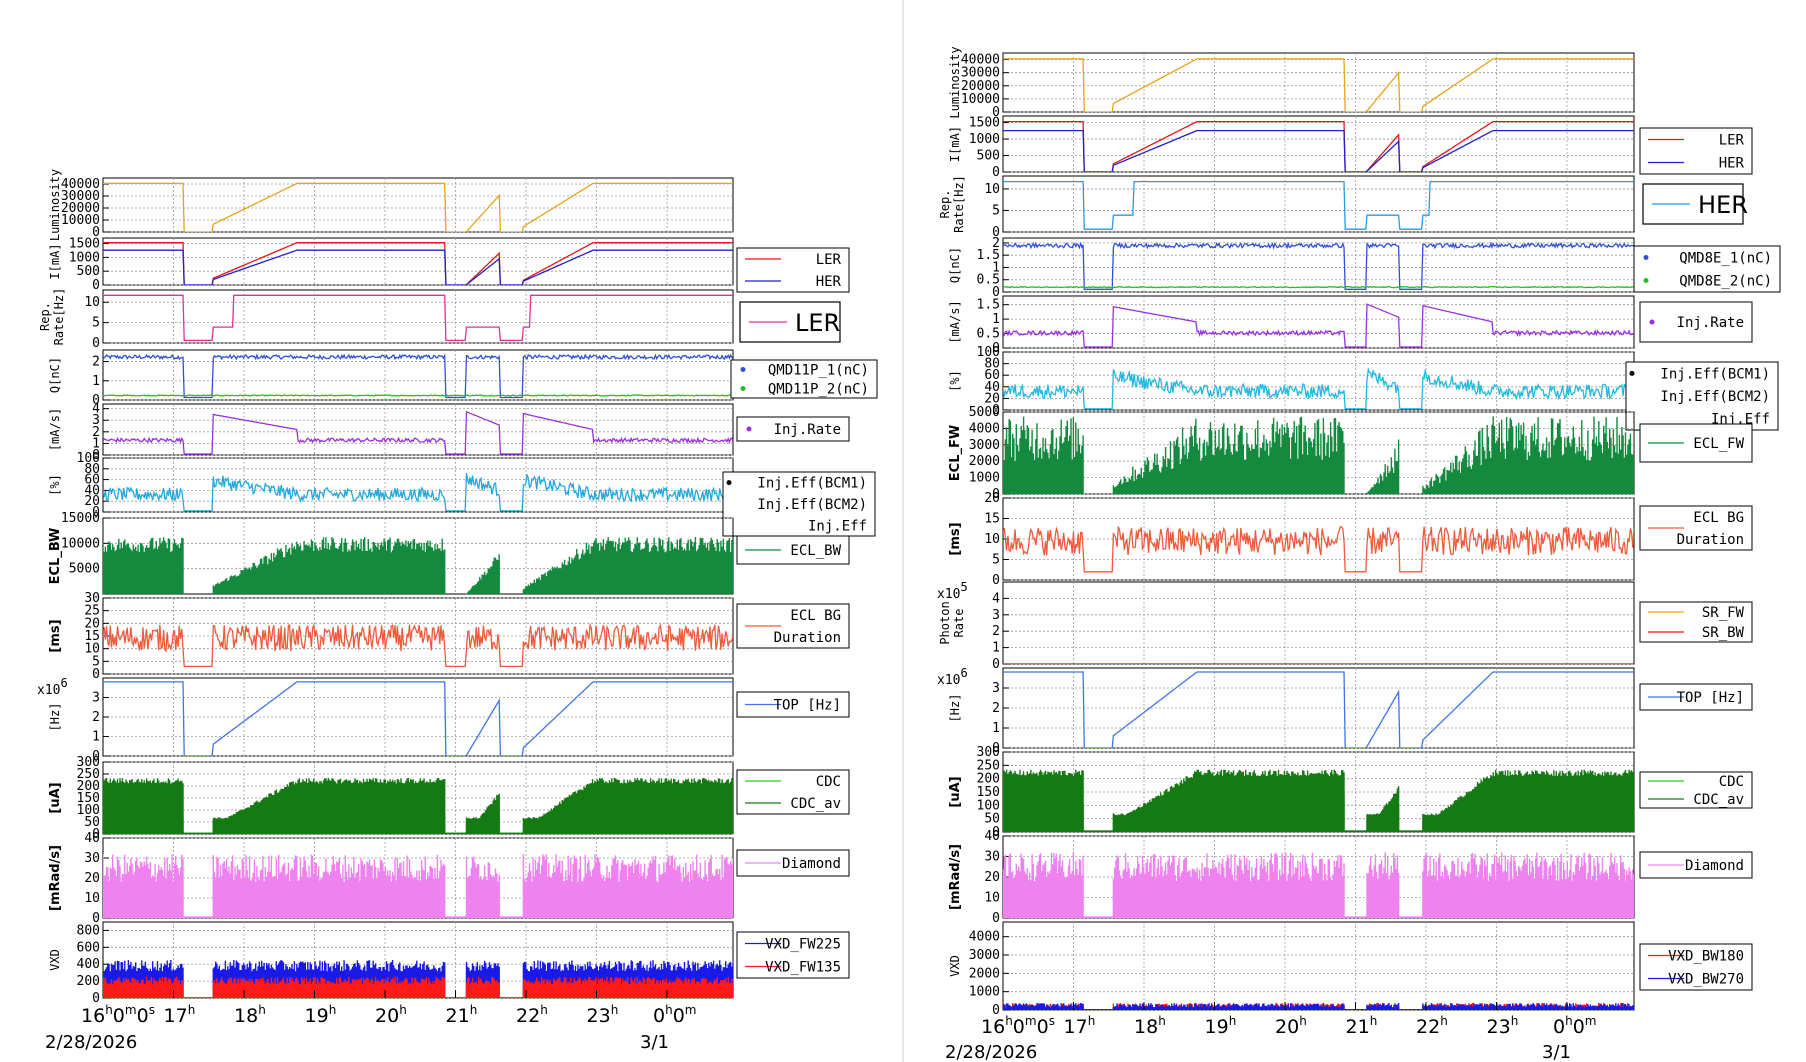  Describe the element at coordinates (55, 556) in the screenshot. I see `y-axis-label: ECL_BW` at that location.